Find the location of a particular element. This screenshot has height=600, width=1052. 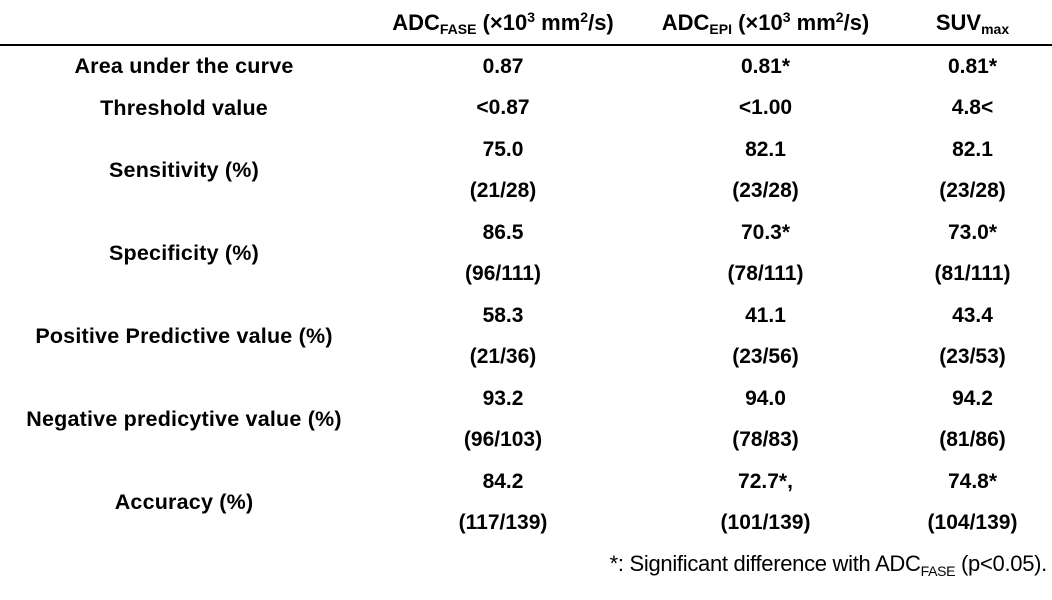

value-line: 4.8< is located at coordinates (972, 108).